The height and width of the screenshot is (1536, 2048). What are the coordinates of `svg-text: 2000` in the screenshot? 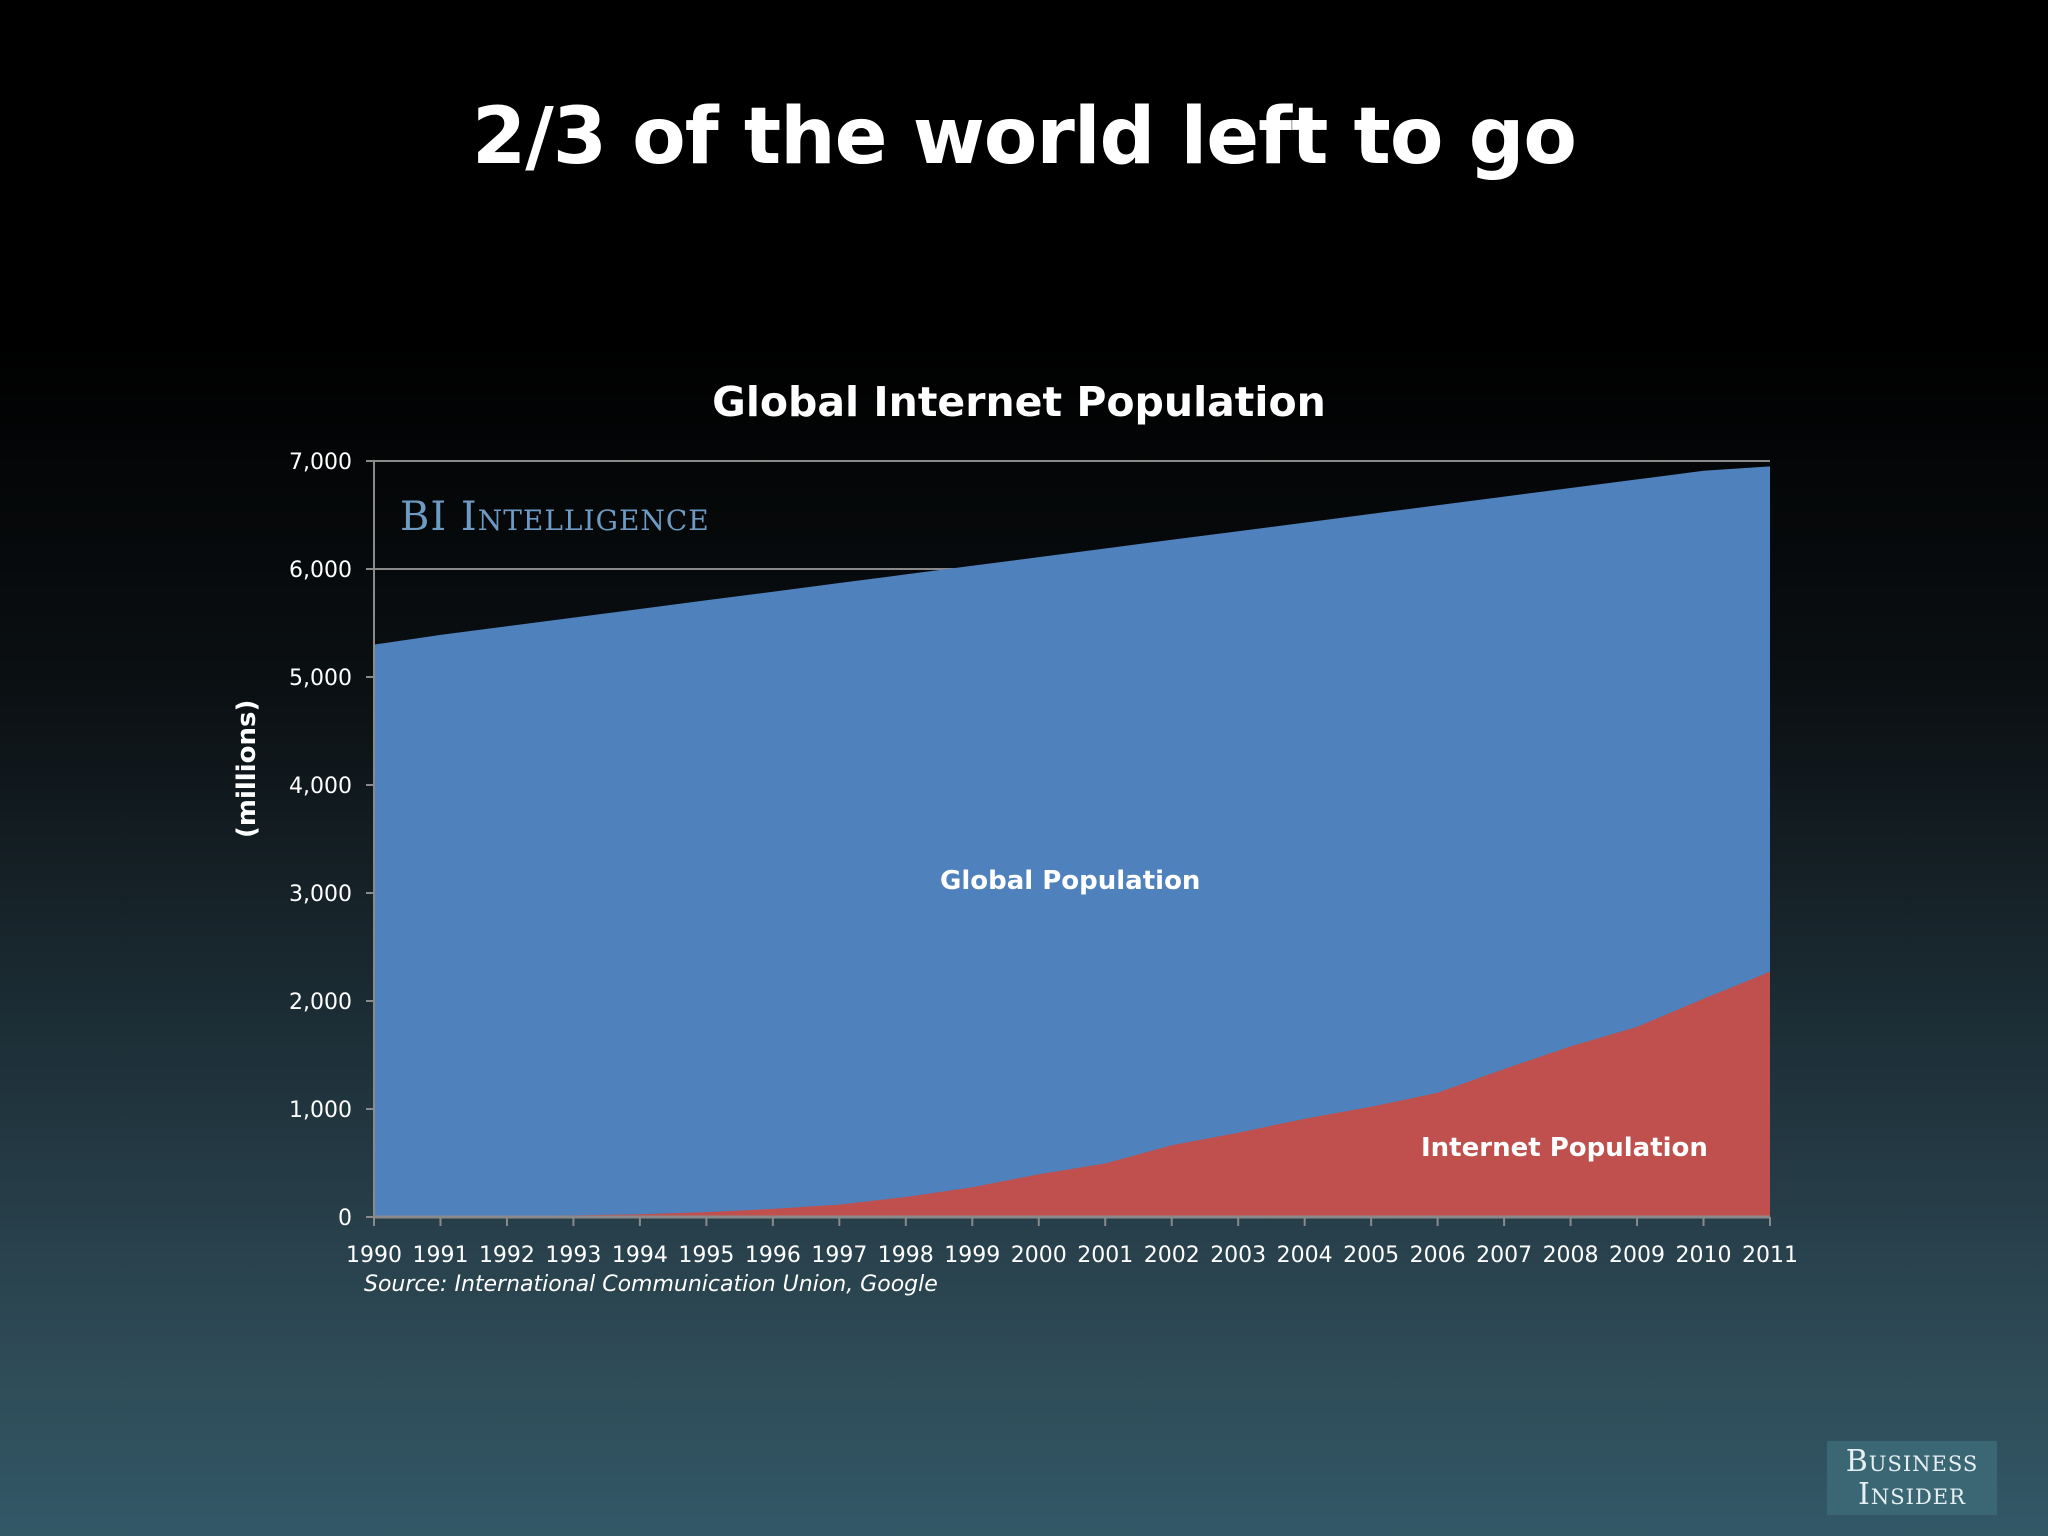 It's located at (1039, 1255).